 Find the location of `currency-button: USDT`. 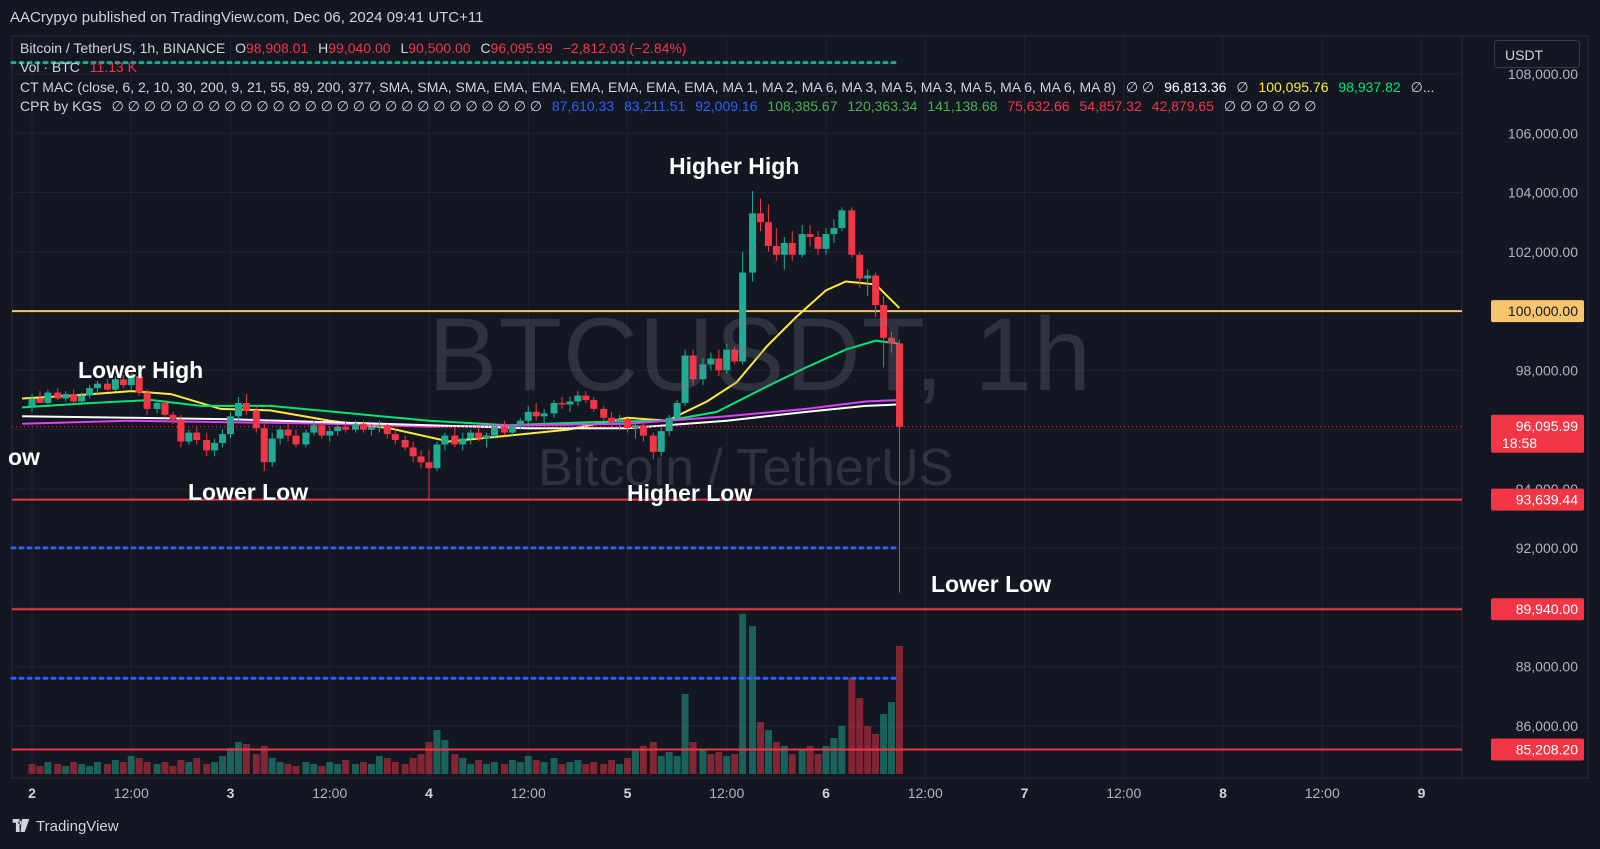

currency-button: USDT is located at coordinates (1537, 54).